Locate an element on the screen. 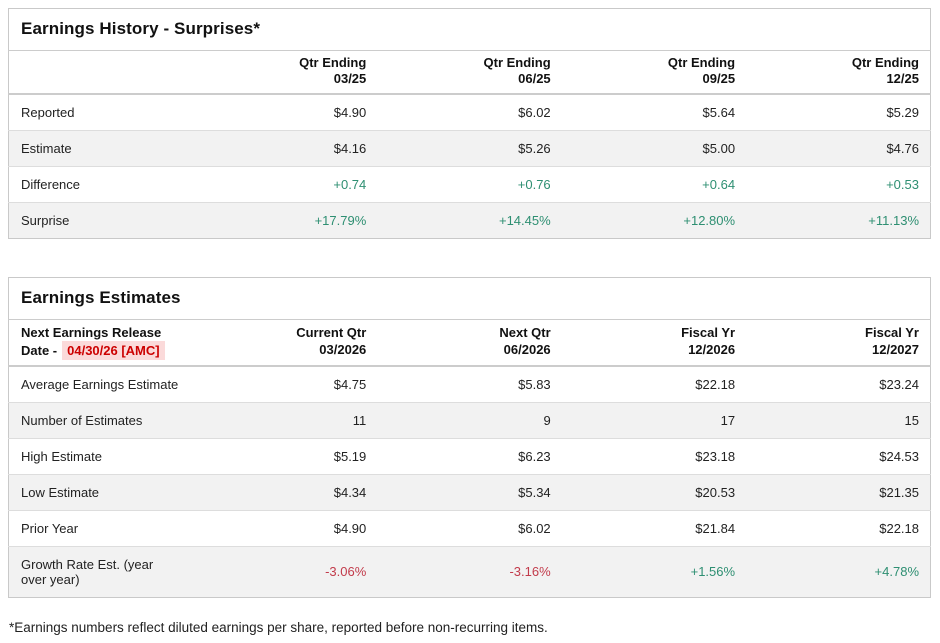  column-header: Qtr Ending 09/25 is located at coordinates (654, 72).